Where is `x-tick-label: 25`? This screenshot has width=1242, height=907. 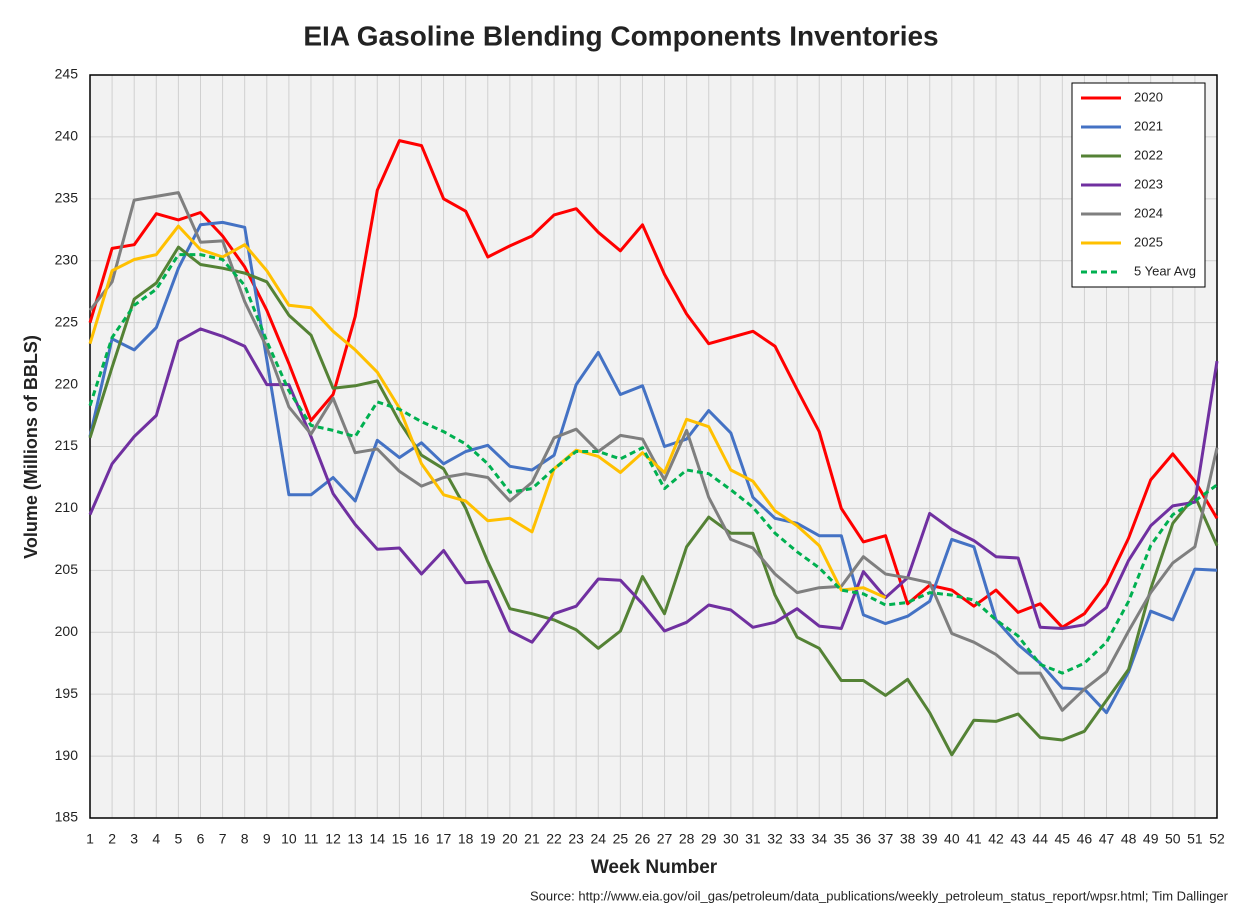 x-tick-label: 25 is located at coordinates (621, 839).